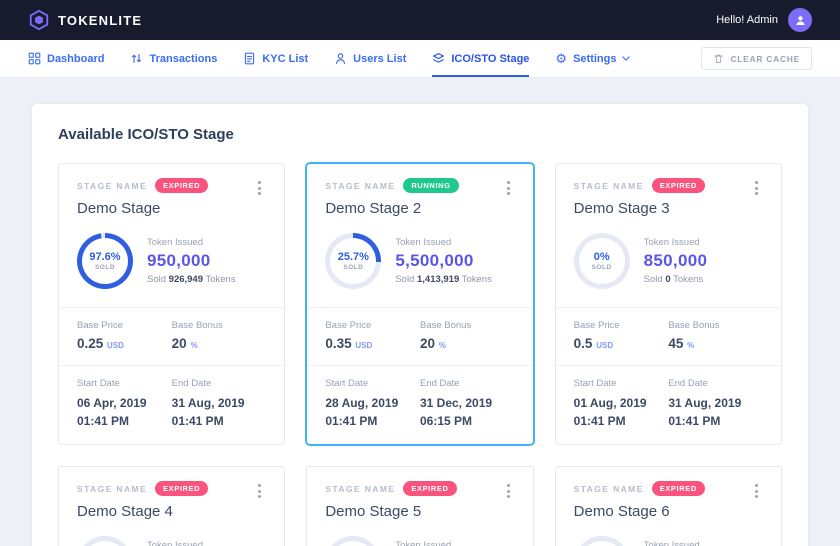 Image resolution: width=840 pixels, height=546 pixels. I want to click on transactions-icon, so click(137, 58).